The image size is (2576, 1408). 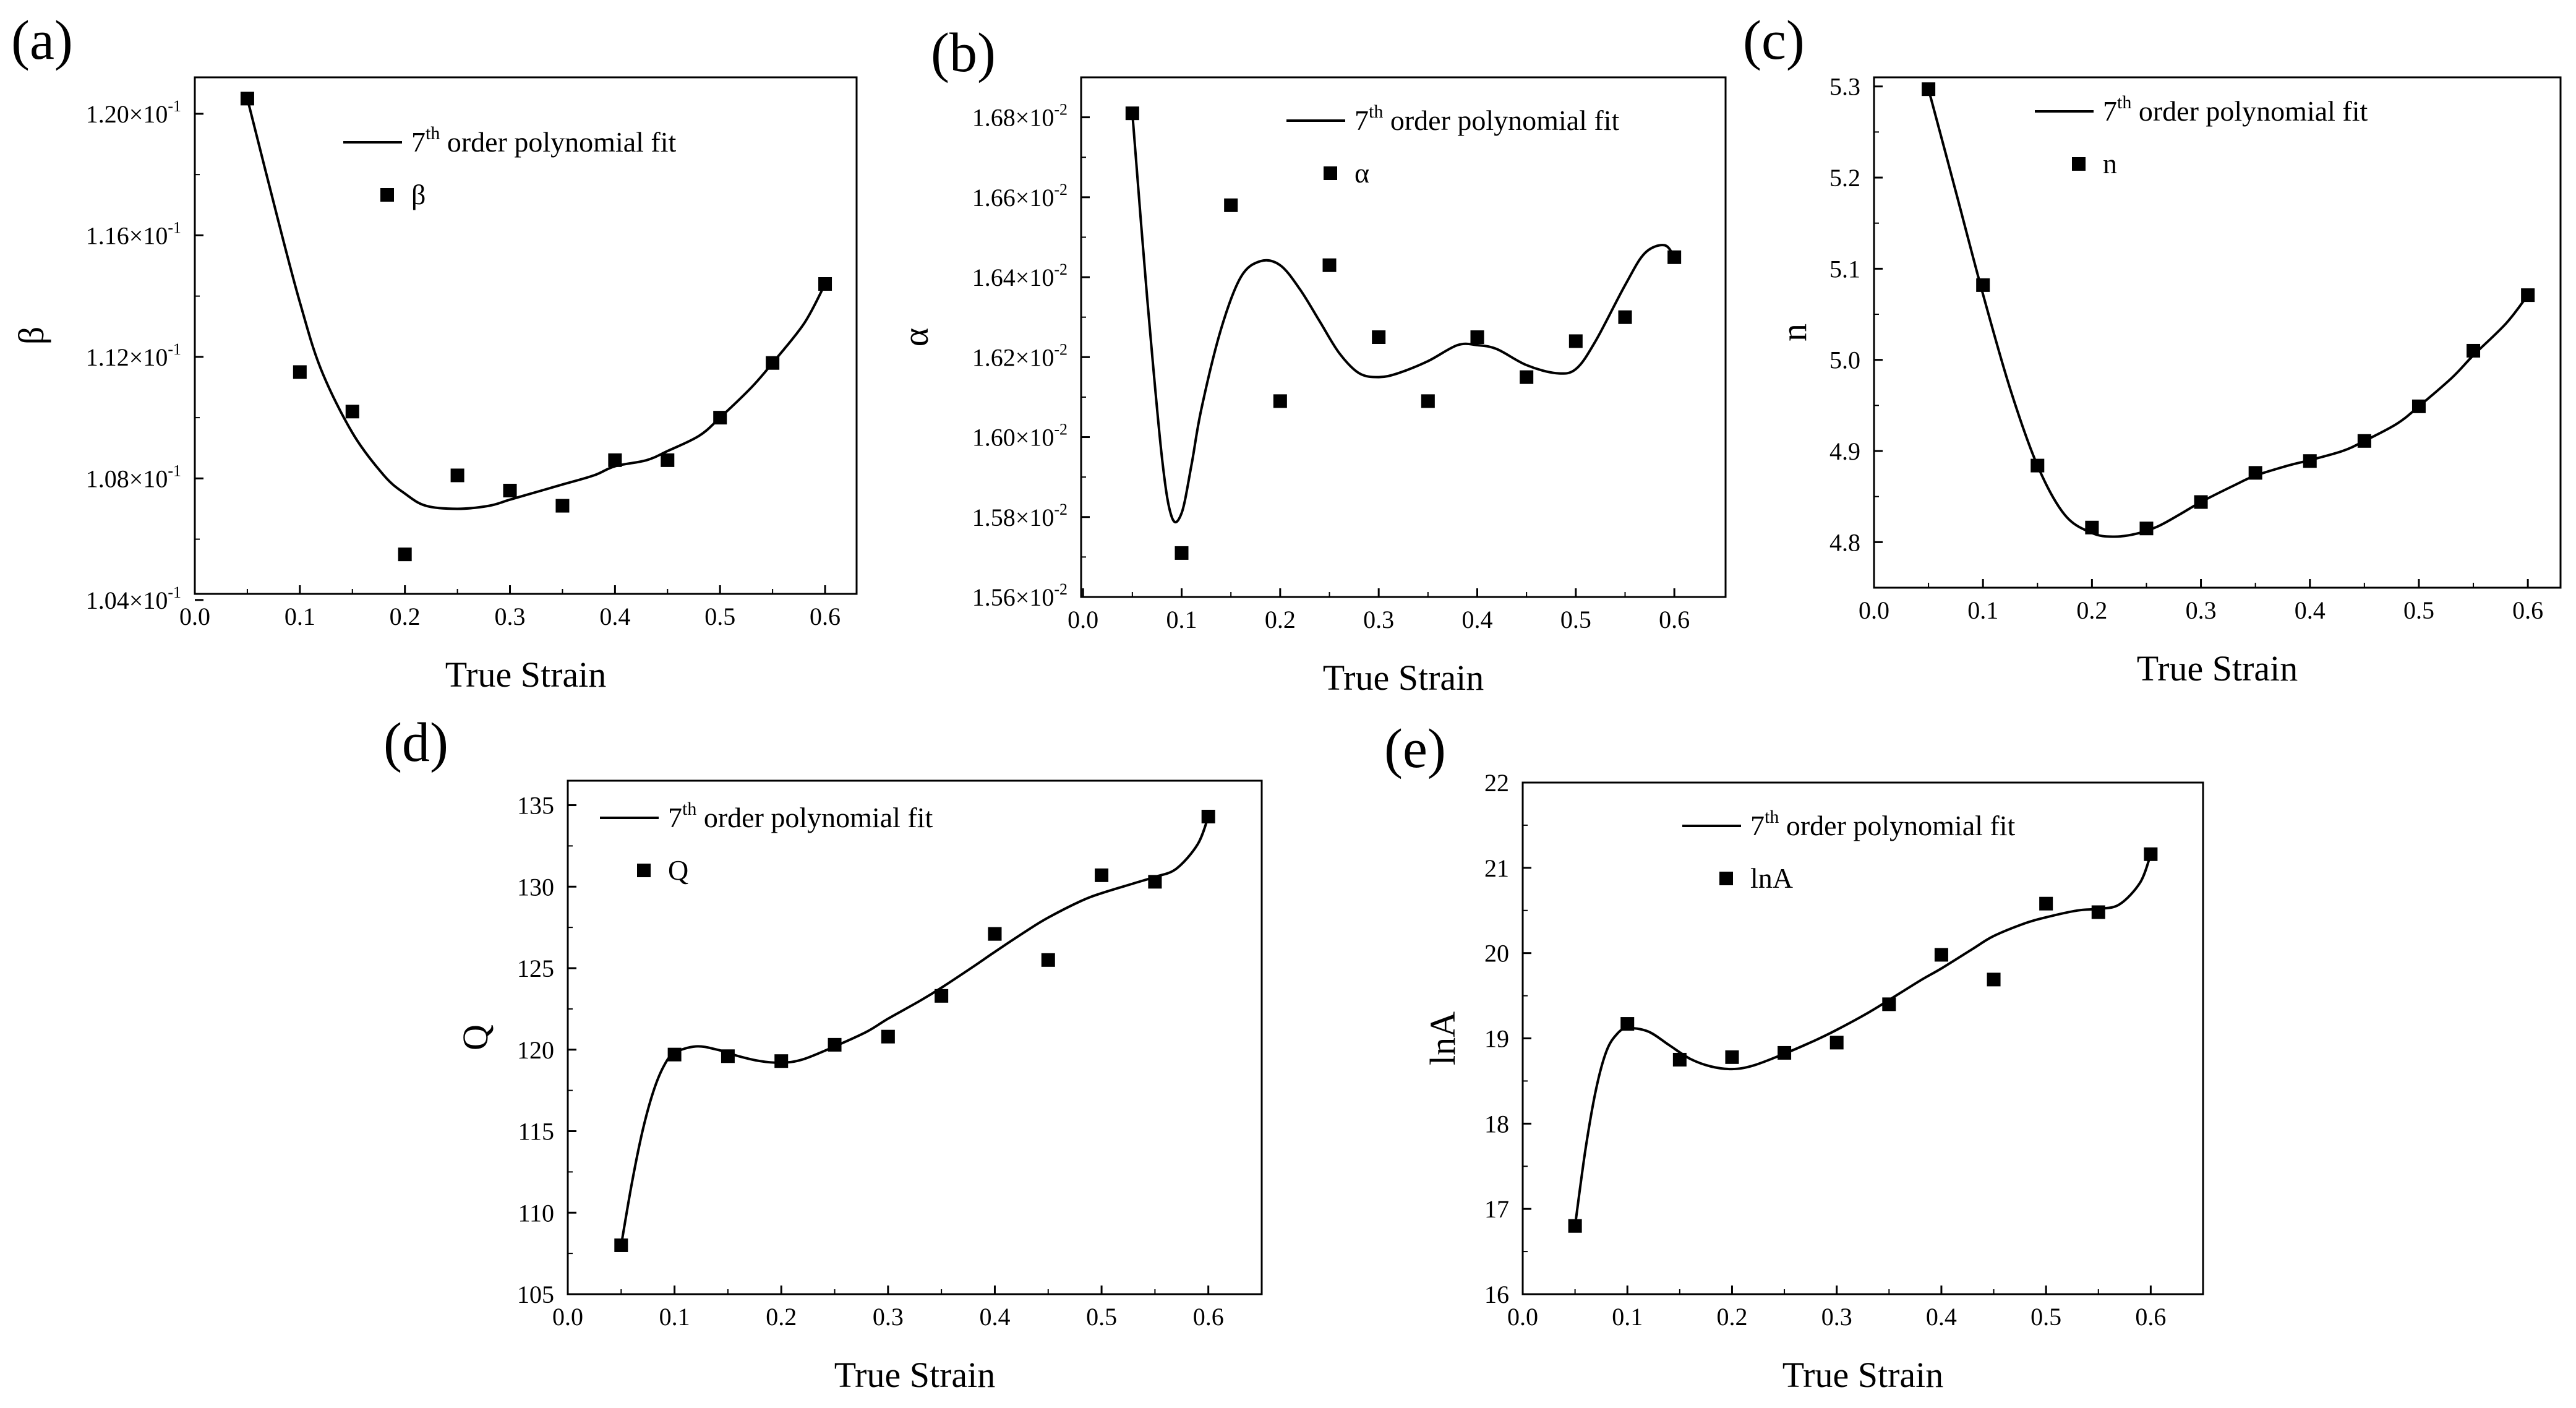 What do you see at coordinates (1496, 868) in the screenshot?
I see `y-tick-label: 21` at bounding box center [1496, 868].